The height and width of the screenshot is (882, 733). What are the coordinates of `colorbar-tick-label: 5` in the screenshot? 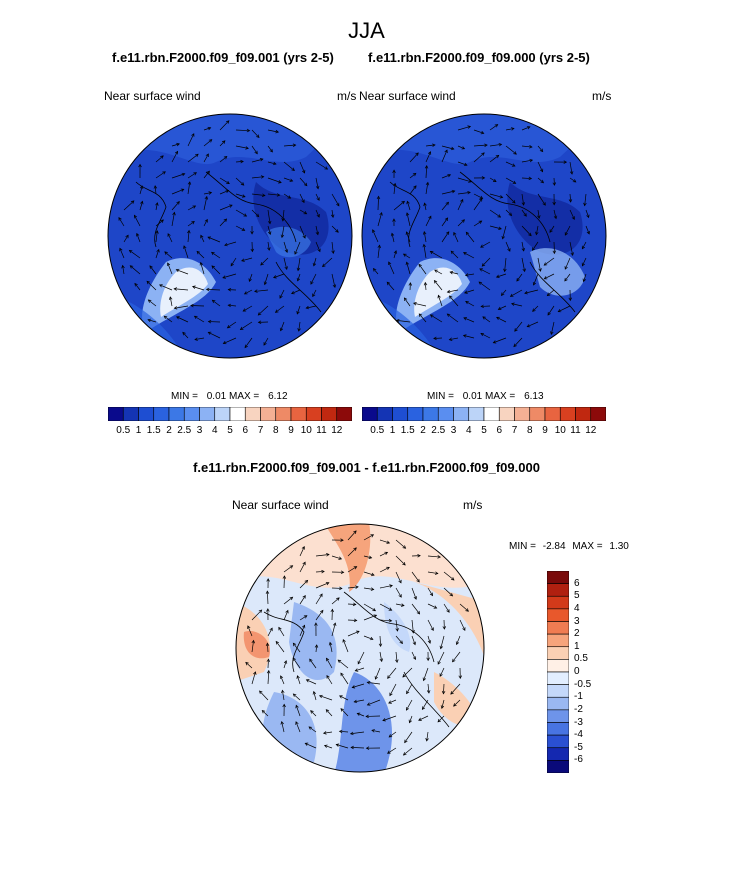 It's located at (577, 596).